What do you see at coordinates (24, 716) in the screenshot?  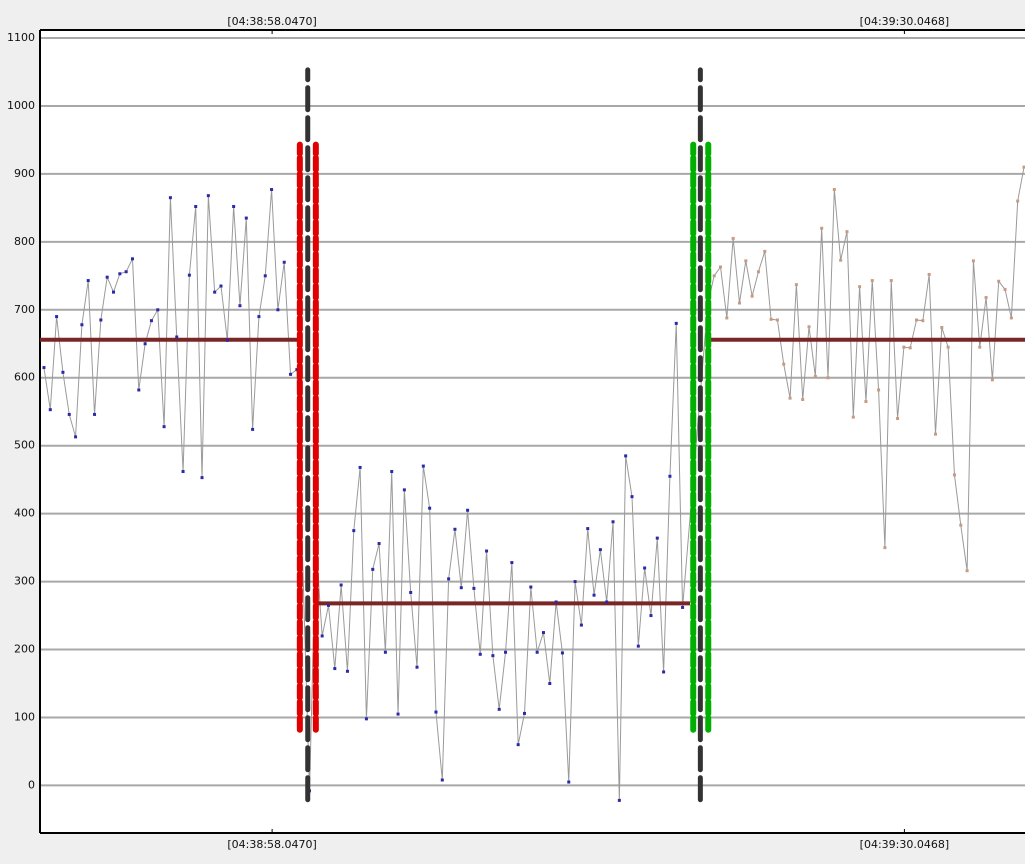 I see `y-tick-label: 100` at bounding box center [24, 716].